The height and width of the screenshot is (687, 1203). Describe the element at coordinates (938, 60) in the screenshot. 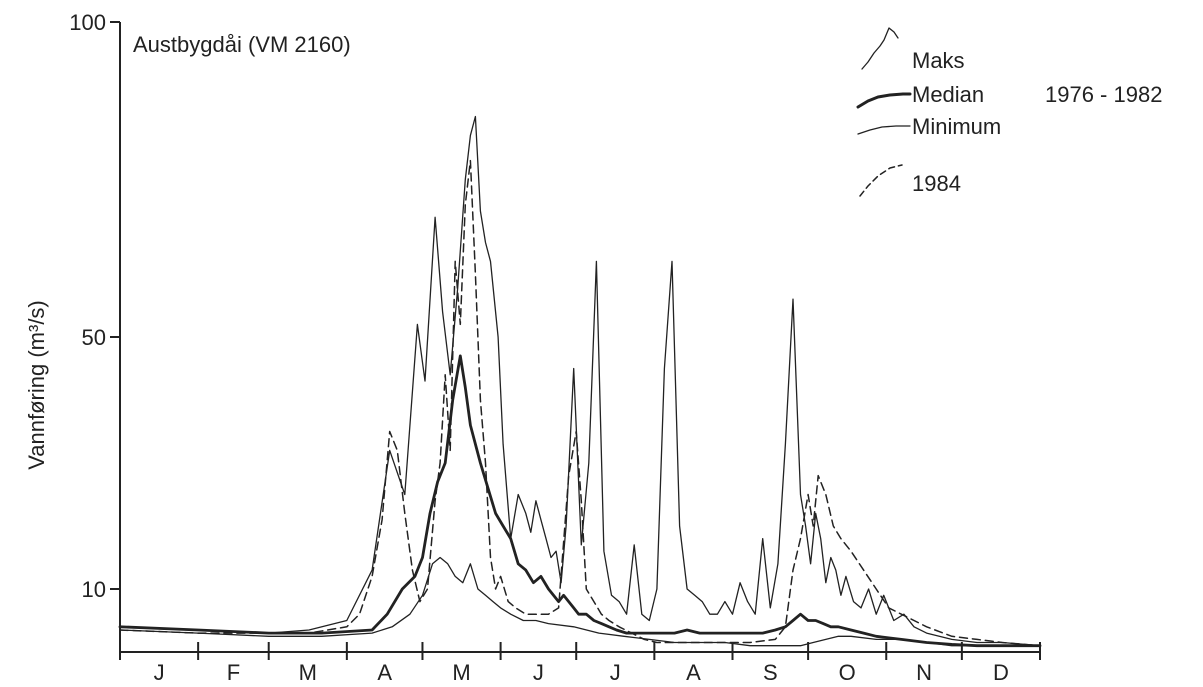

I see `legend-label-maks: Maks` at that location.